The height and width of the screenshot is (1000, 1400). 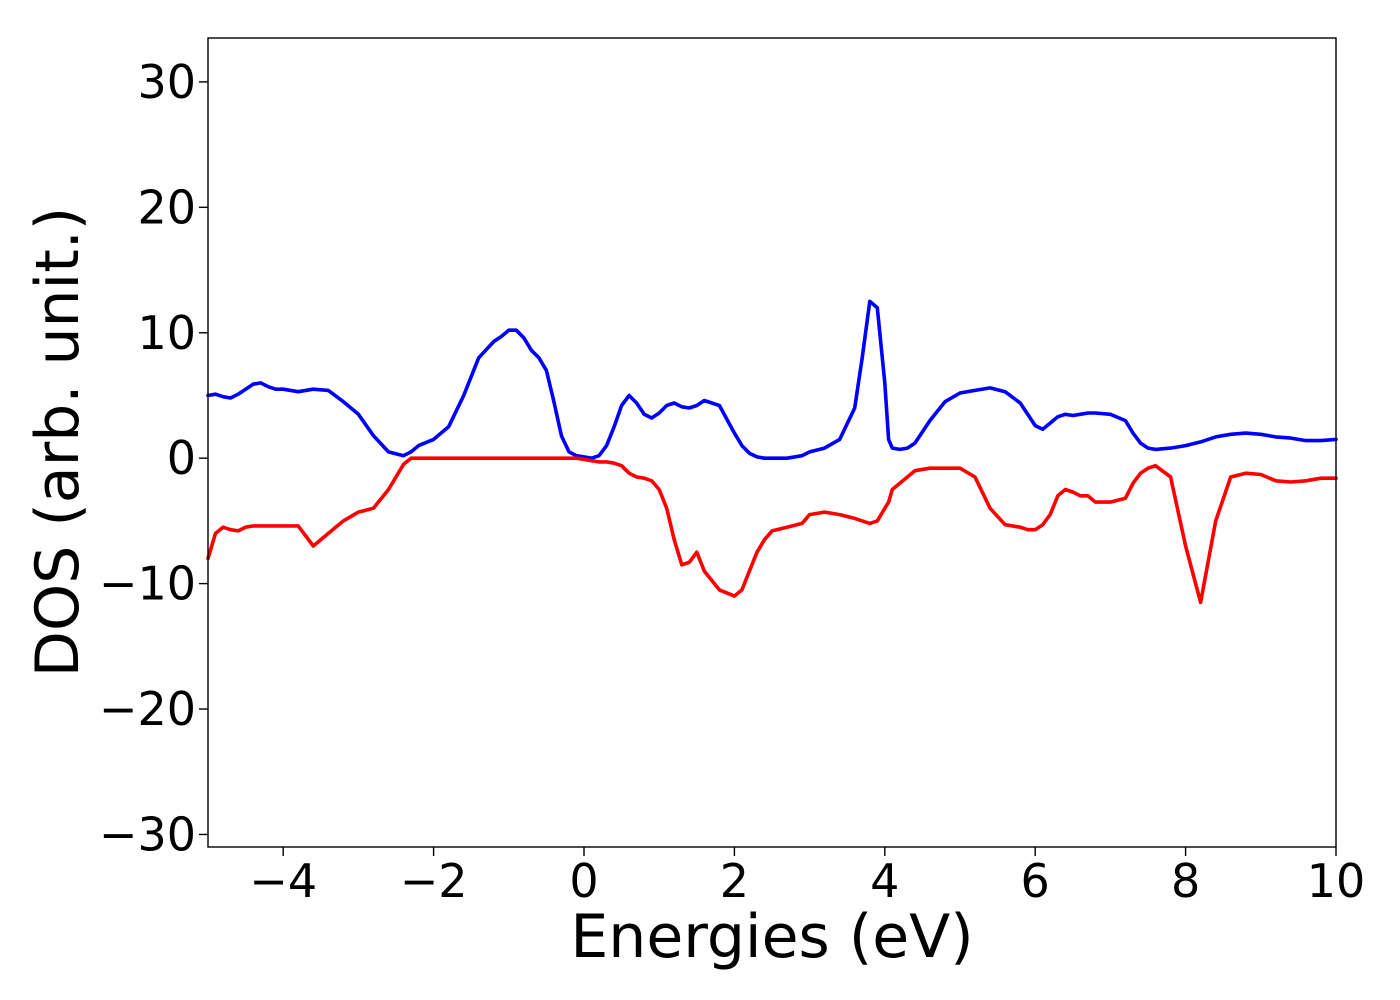 I want to click on y-axis-label: DOS (arb. unit.), so click(x=58, y=442).